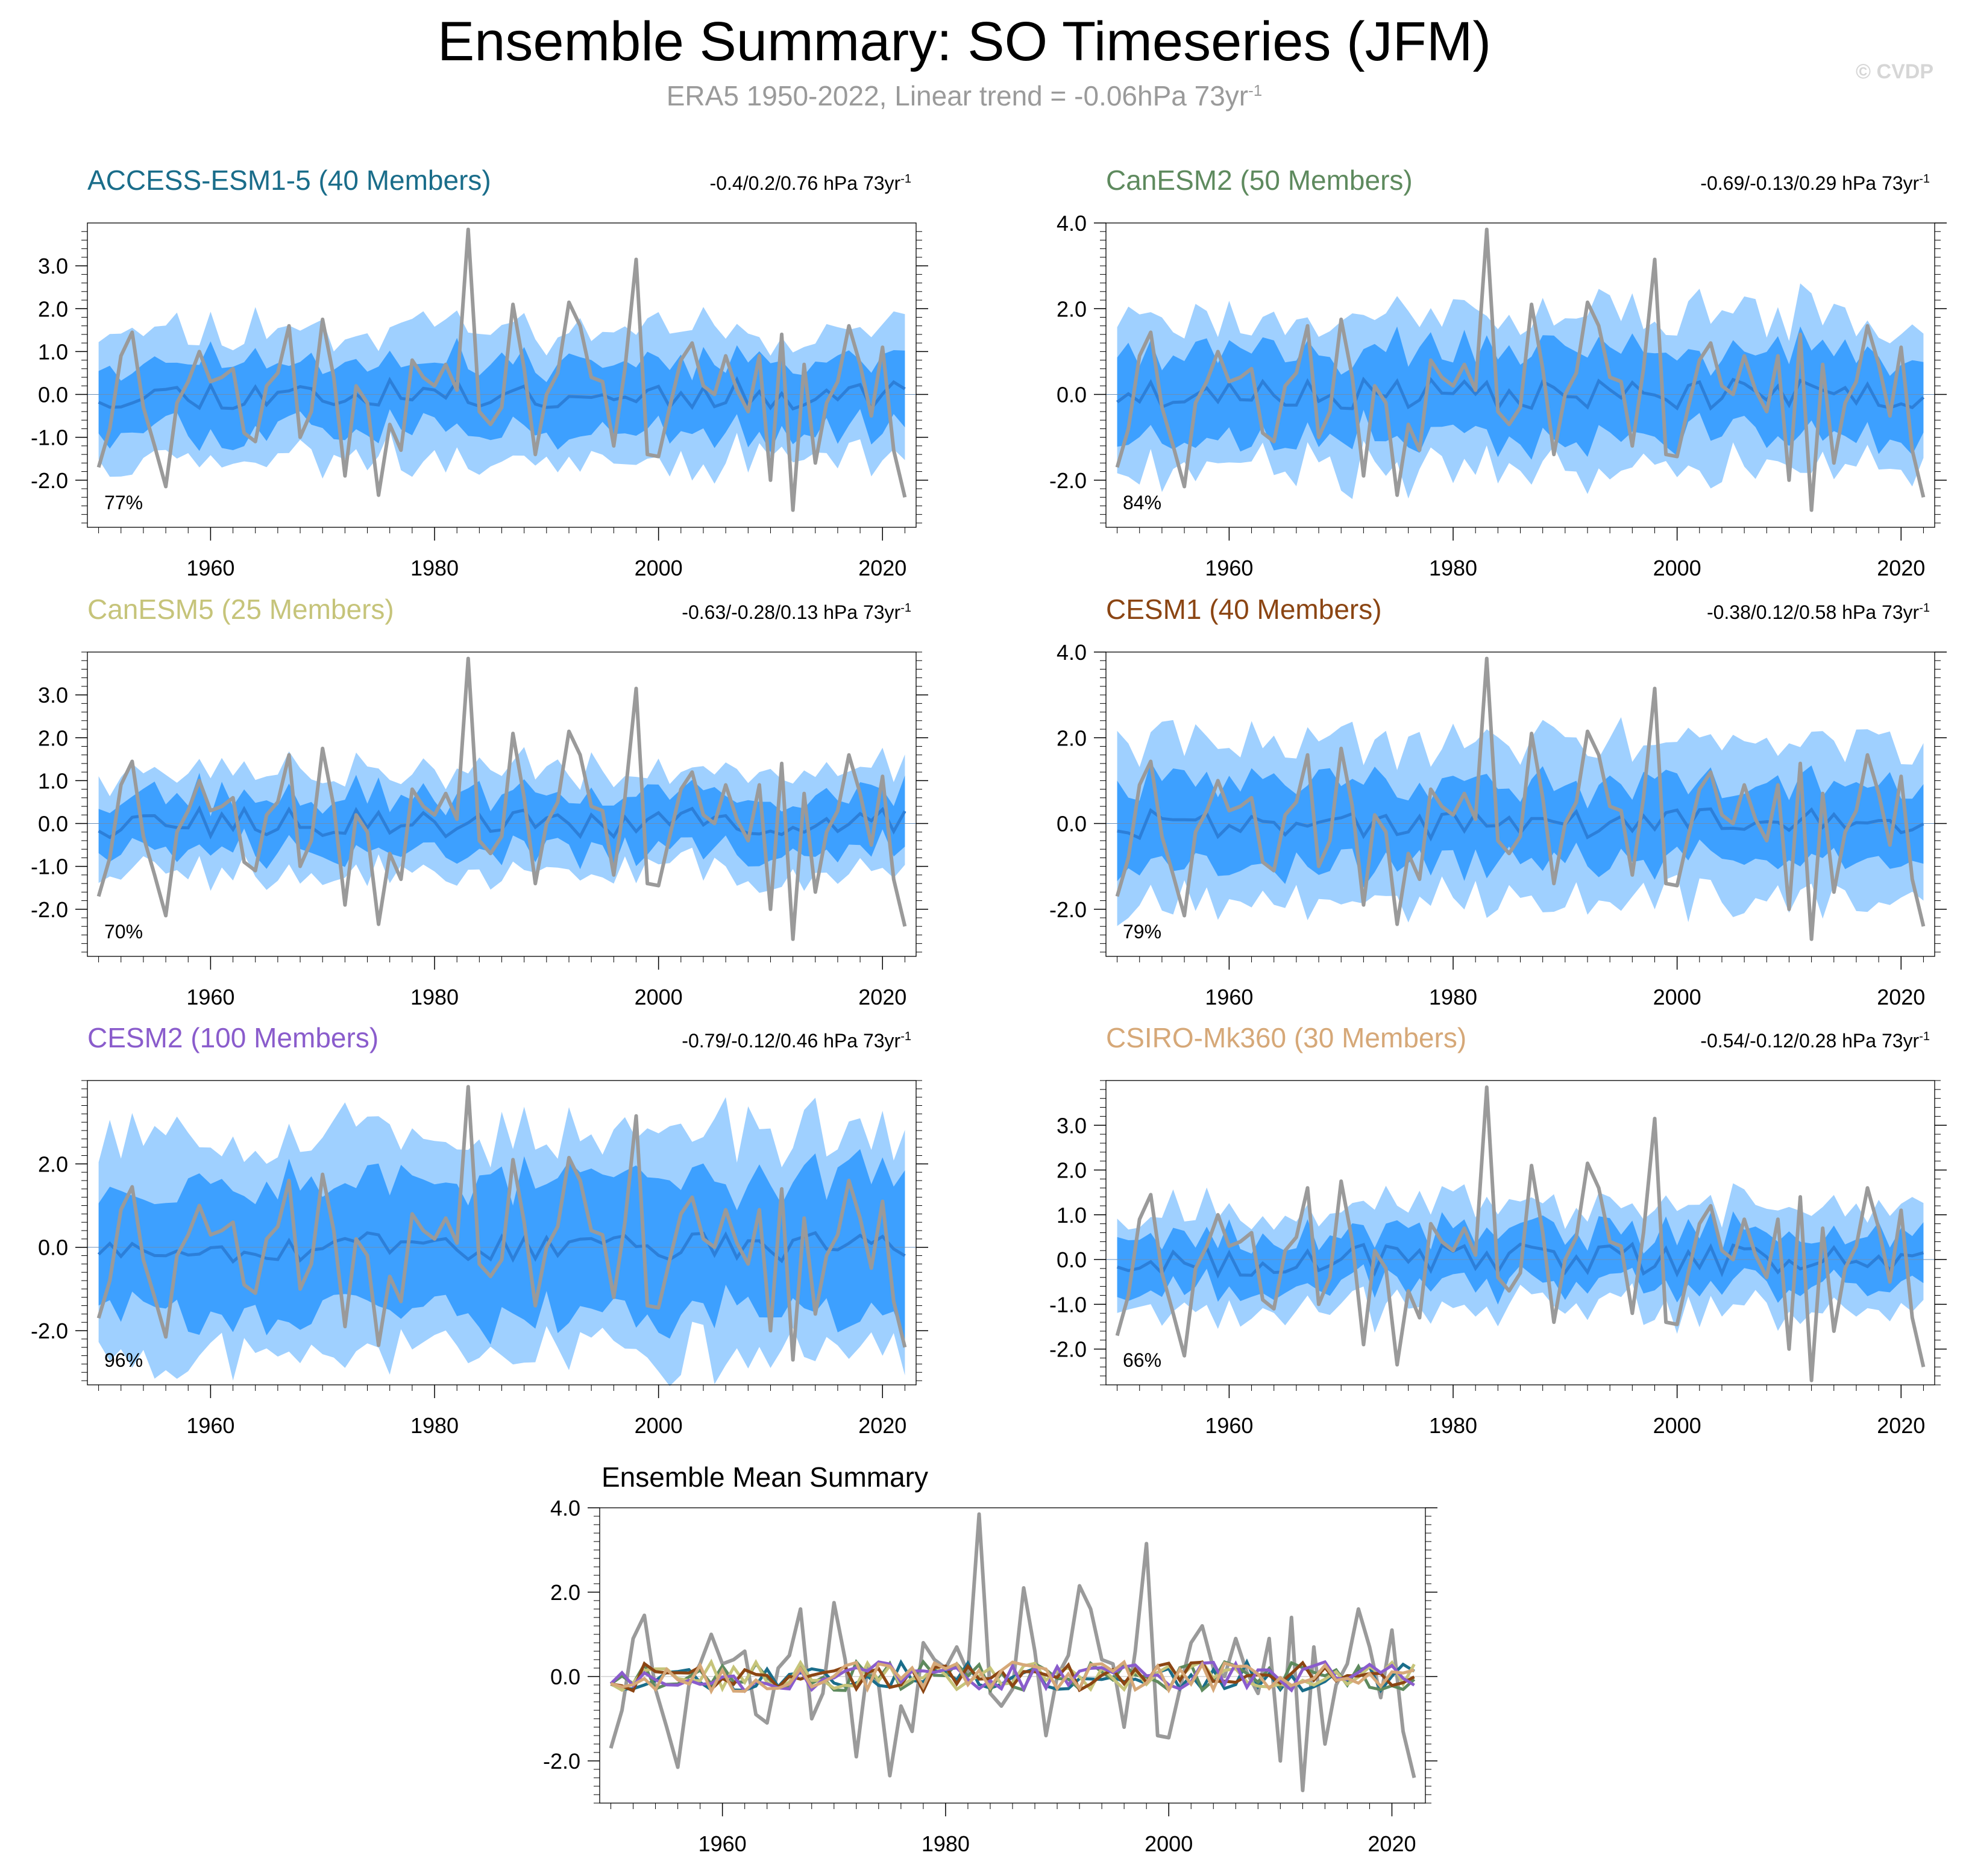  I want to click on panel-title: ACCESS-ESM1-5 (40 Members), so click(289, 180).